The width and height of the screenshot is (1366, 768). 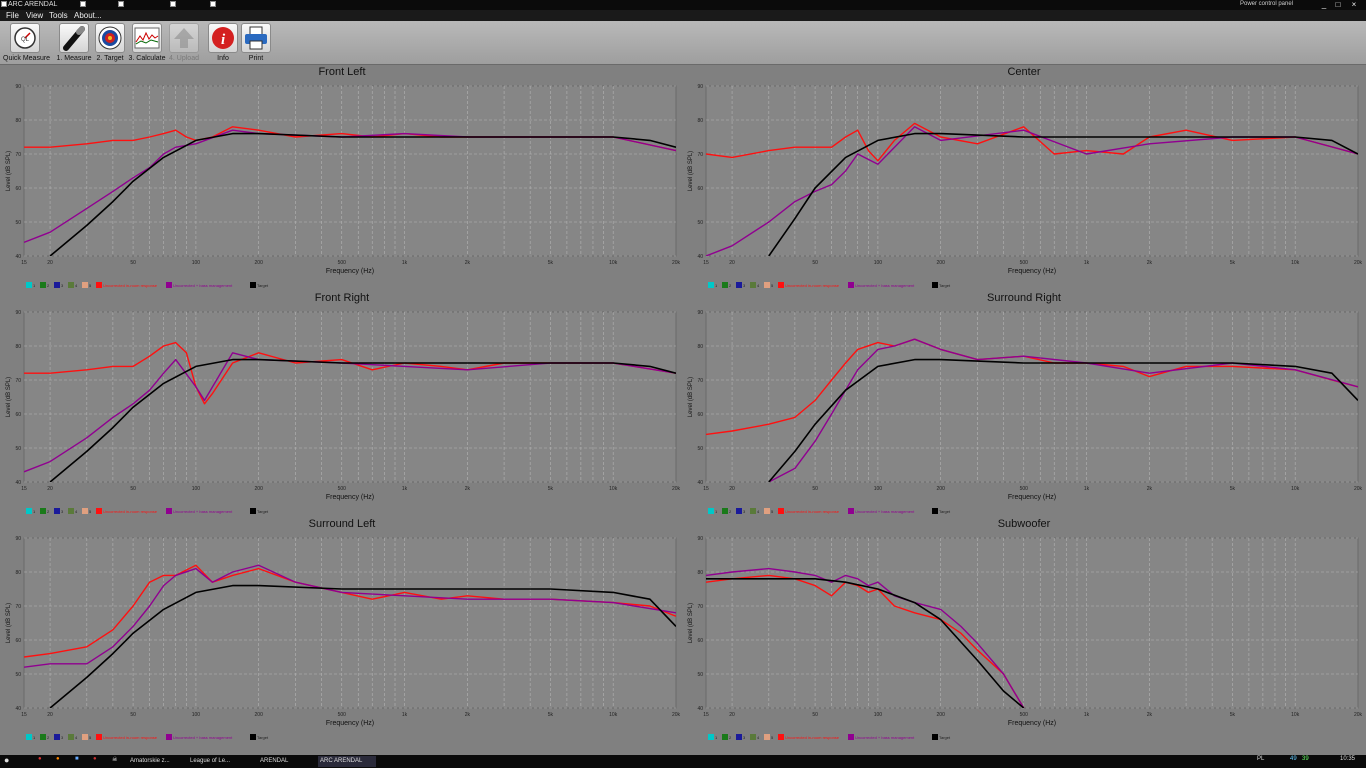 I want to click on close-button: ×, so click(x=1354, y=4).